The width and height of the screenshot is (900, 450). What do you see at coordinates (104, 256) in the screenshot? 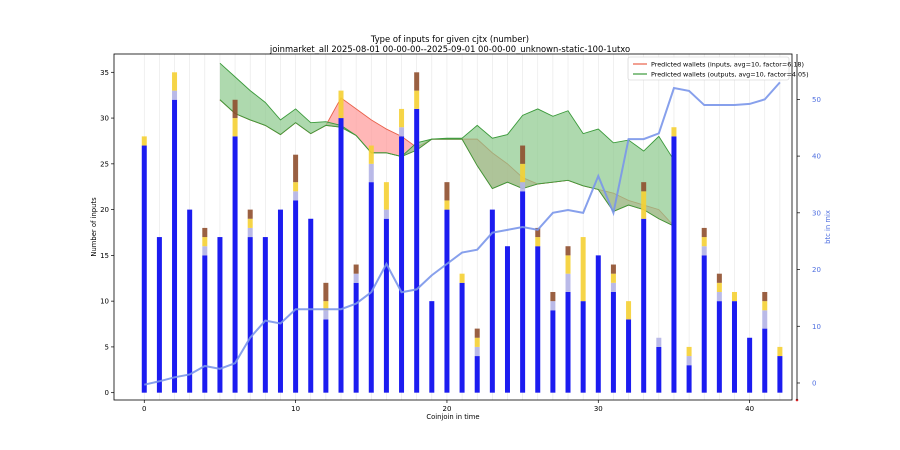
I see `y-tick-label: 15` at bounding box center [104, 256].